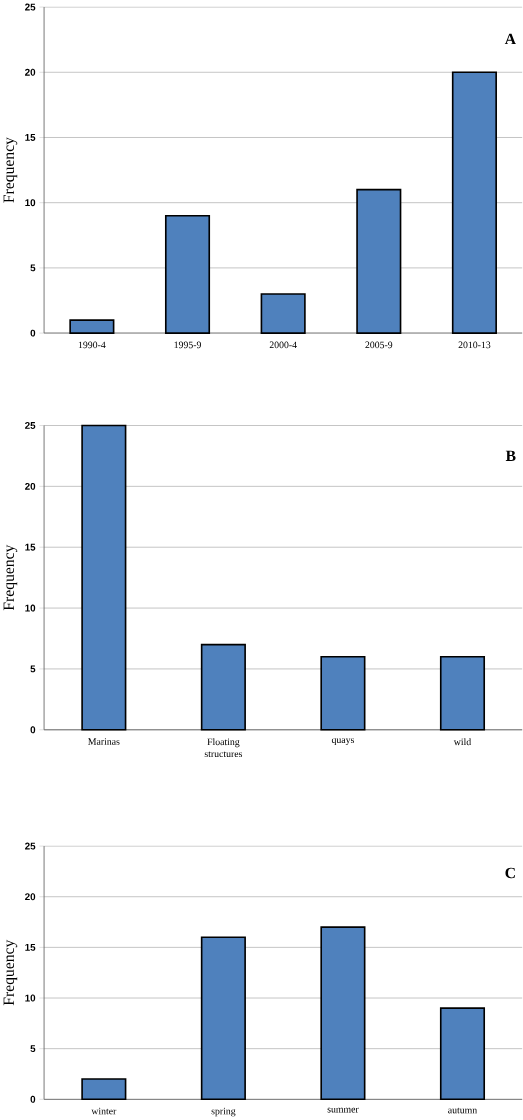  Describe the element at coordinates (510, 873) in the screenshot. I see `annotation: C` at that location.